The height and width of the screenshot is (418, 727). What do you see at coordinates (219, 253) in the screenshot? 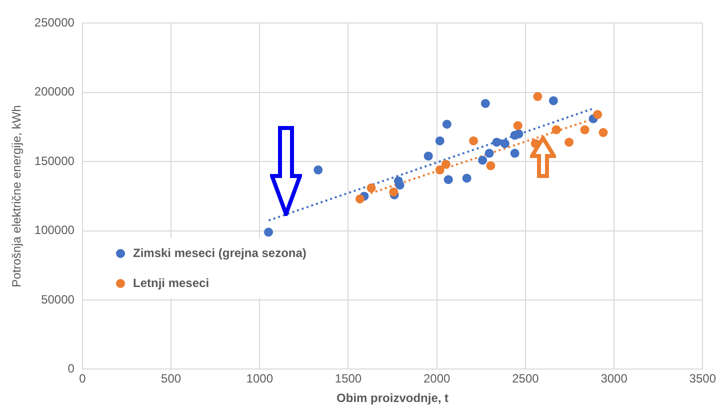
I see `legend-label: Zimski meseci (grejna sezona)` at bounding box center [219, 253].